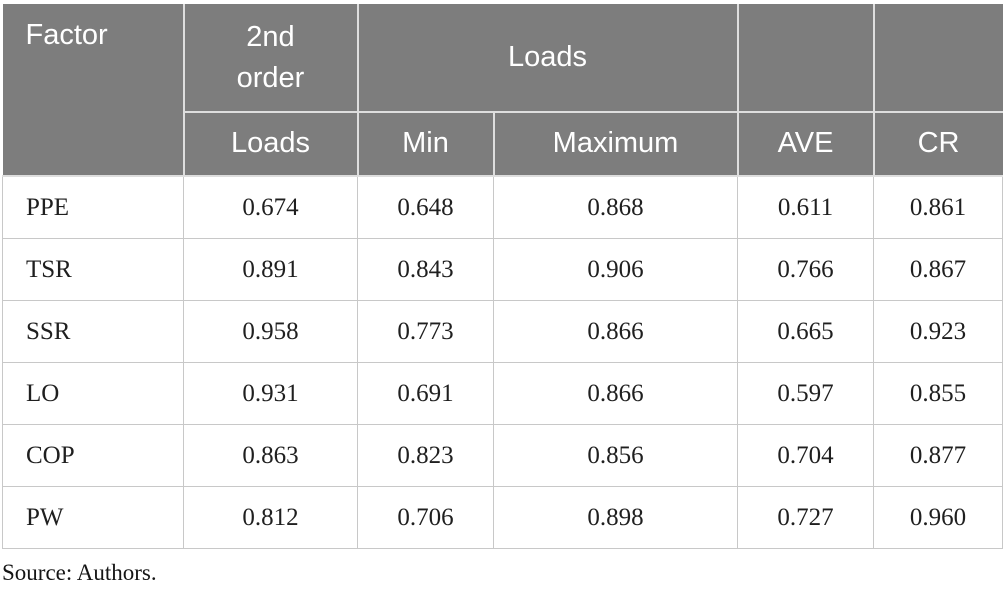  Describe the element at coordinates (937, 144) in the screenshot. I see `column-header-cr: CR` at that location.